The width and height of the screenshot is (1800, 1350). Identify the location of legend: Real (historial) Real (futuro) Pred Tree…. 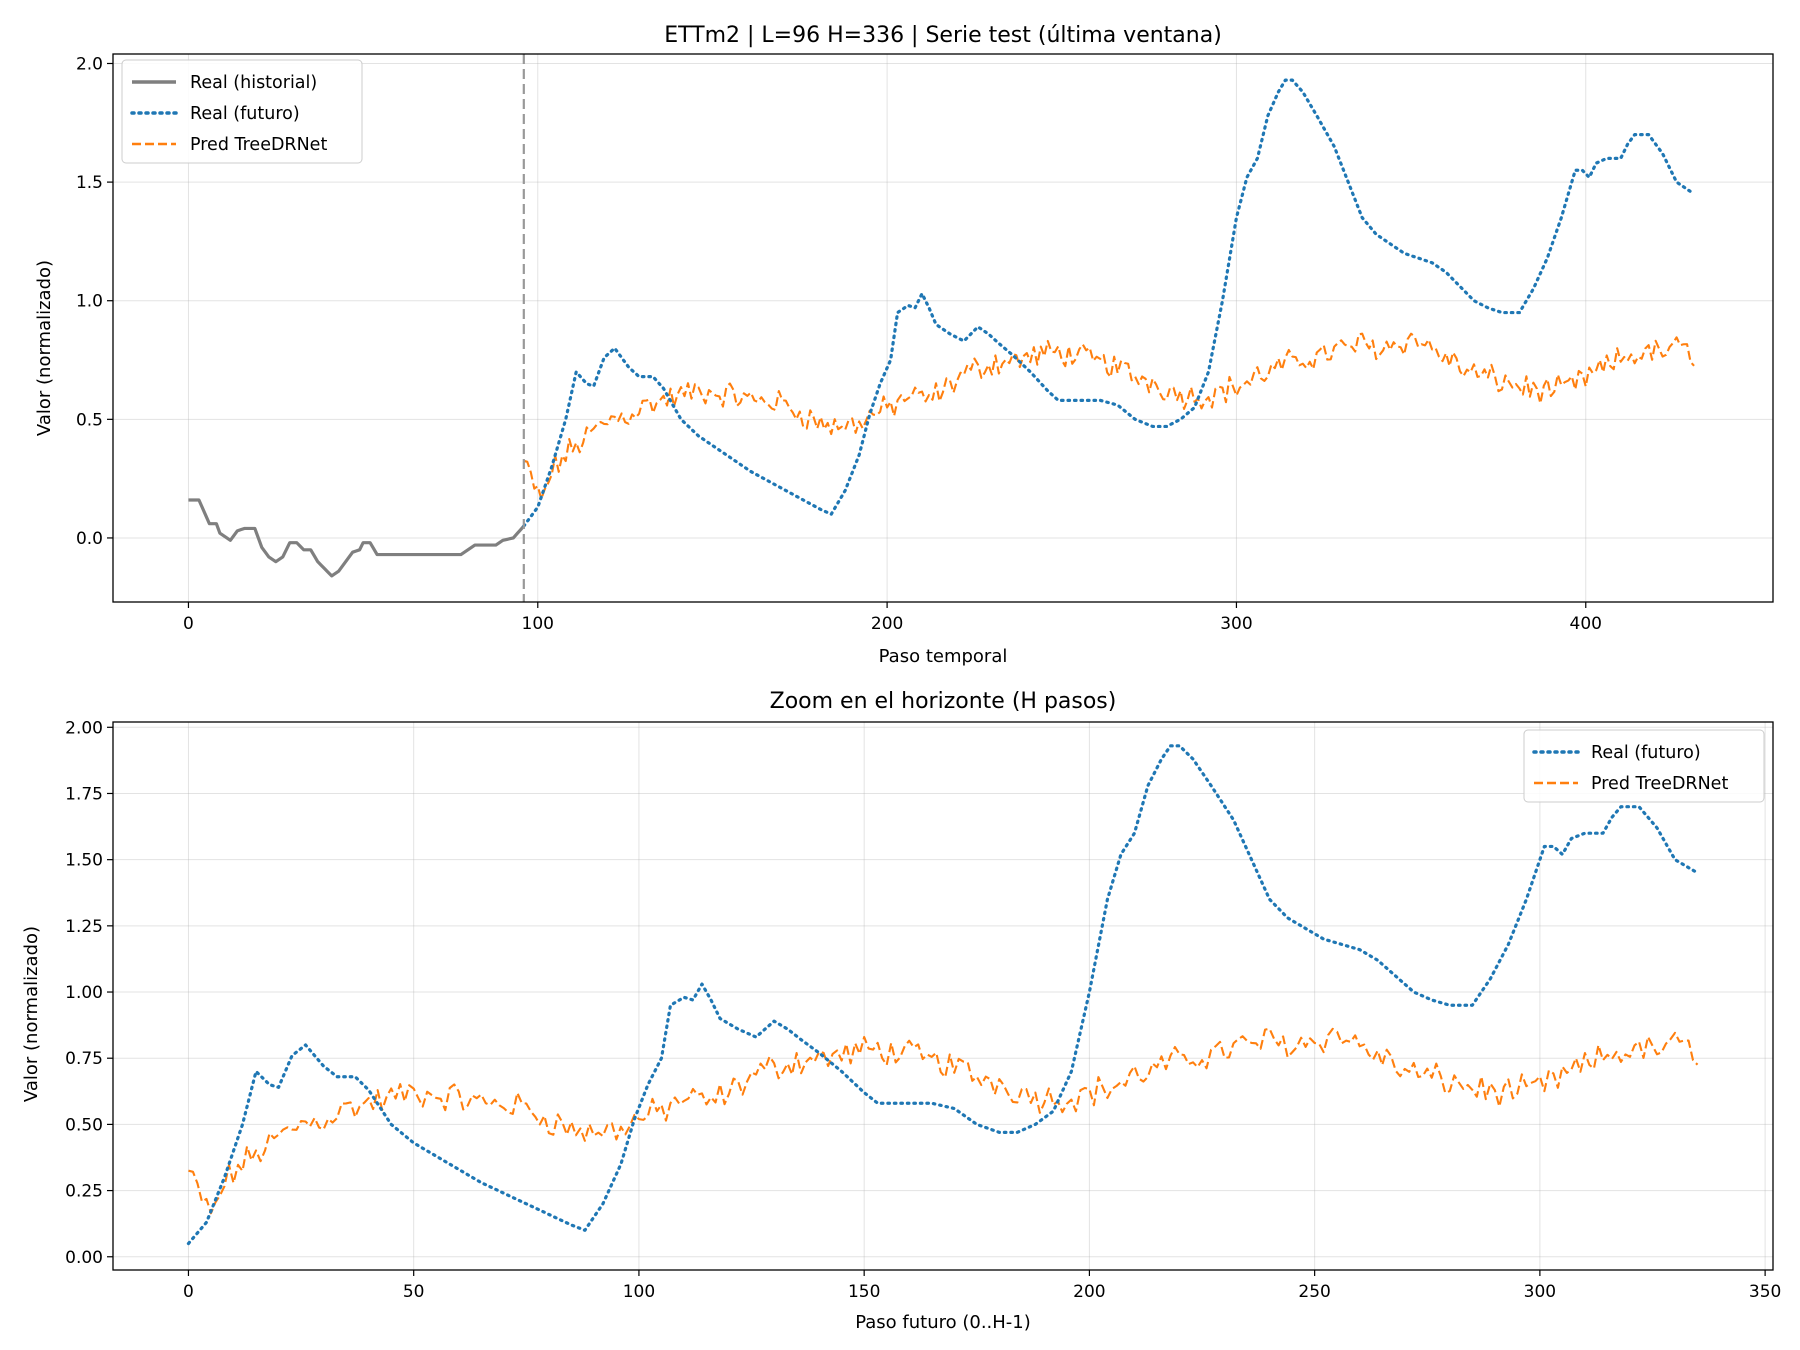
(242, 111).